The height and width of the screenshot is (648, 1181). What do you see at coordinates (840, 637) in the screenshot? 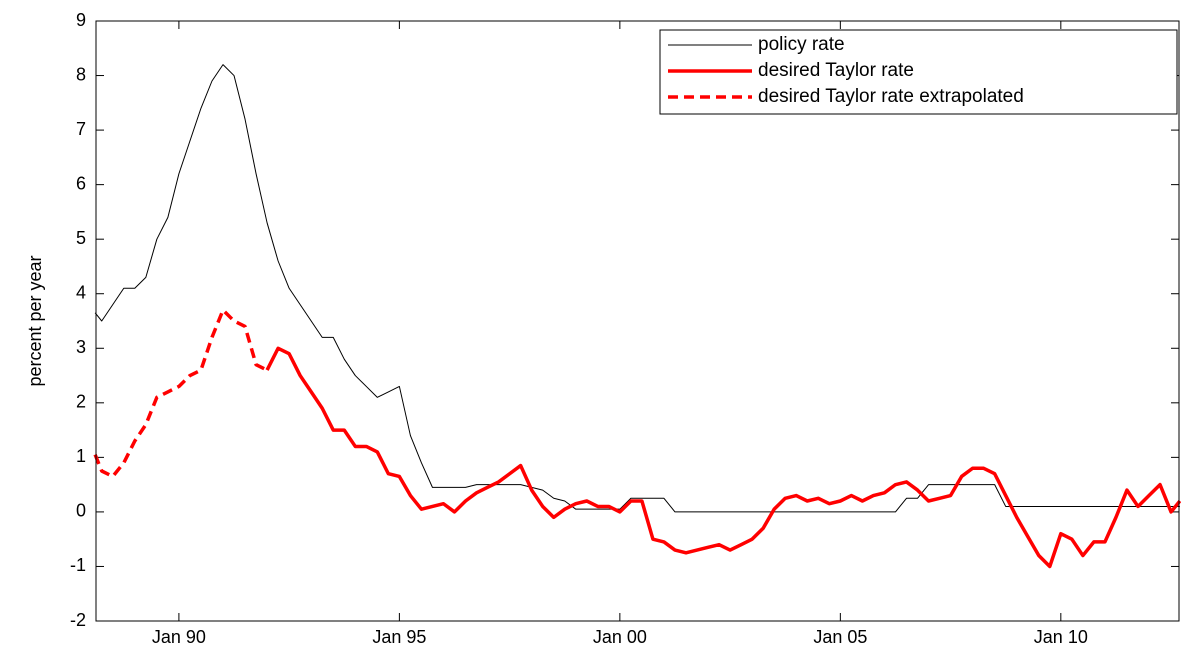
I see `x-tick-label: Jan 05` at bounding box center [840, 637].